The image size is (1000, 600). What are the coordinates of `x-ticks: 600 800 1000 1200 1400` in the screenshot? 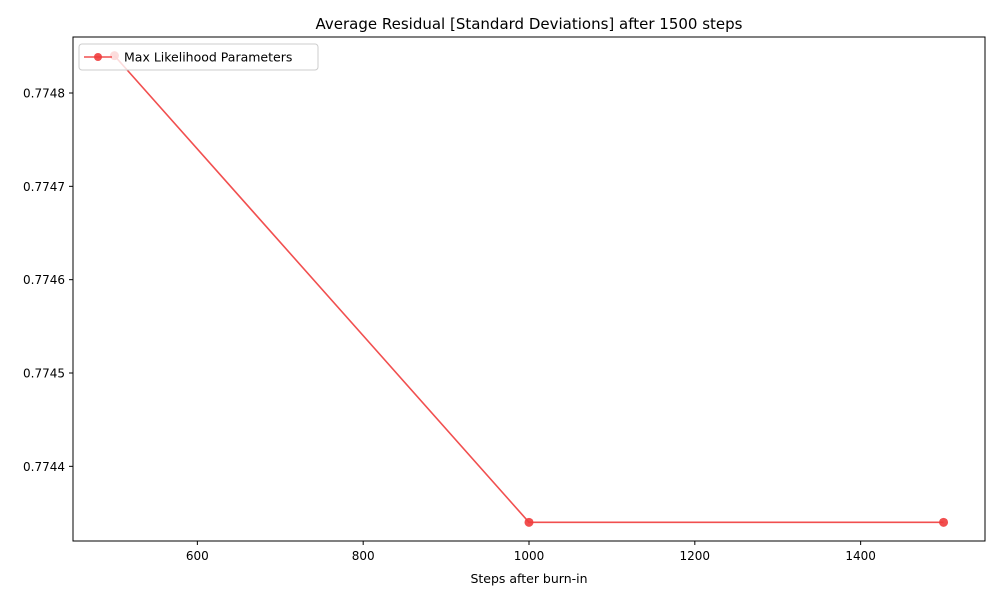 It's located at (531, 552).